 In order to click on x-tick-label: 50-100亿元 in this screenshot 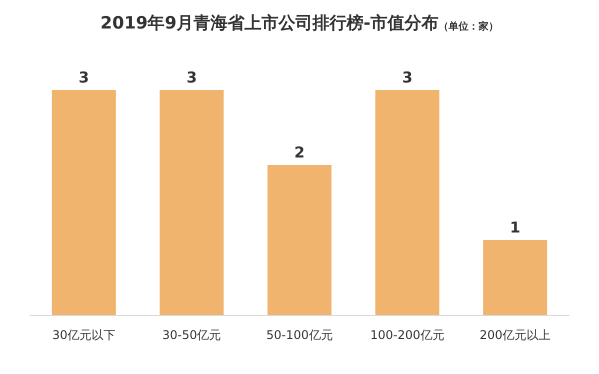, I will do `click(299, 335)`.